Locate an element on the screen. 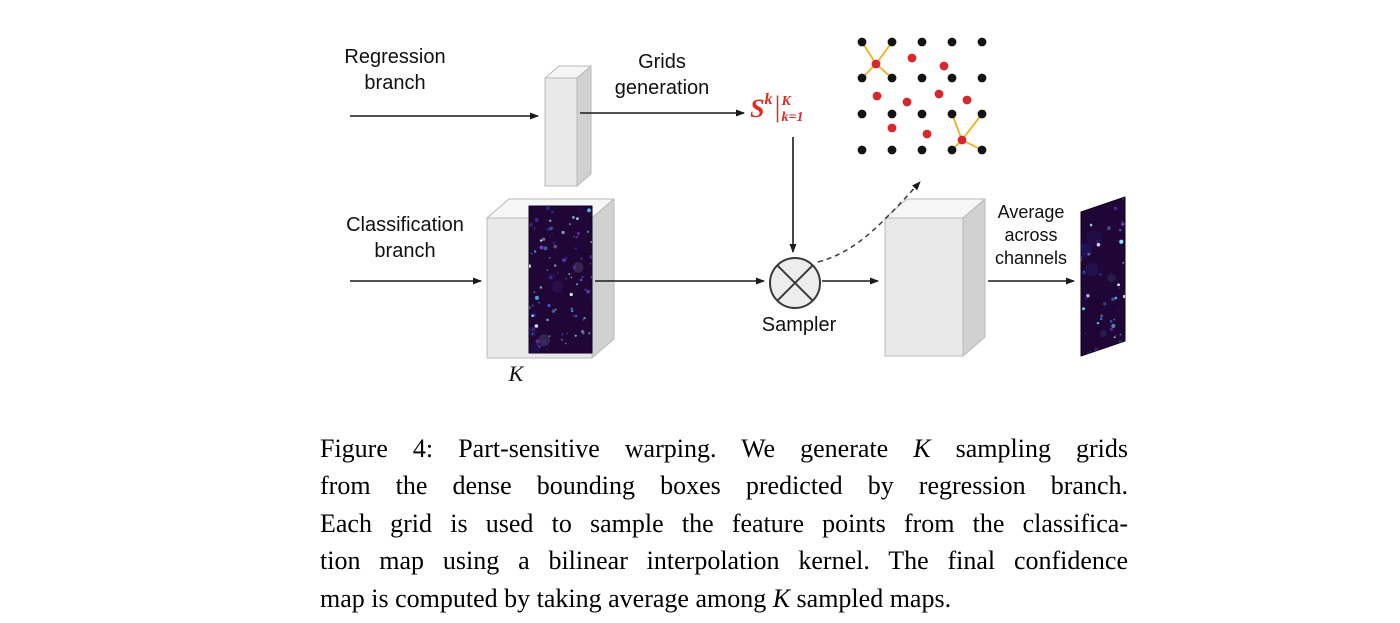 The width and height of the screenshot is (1400, 623). sampling-grid-dots is located at coordinates (922, 96).